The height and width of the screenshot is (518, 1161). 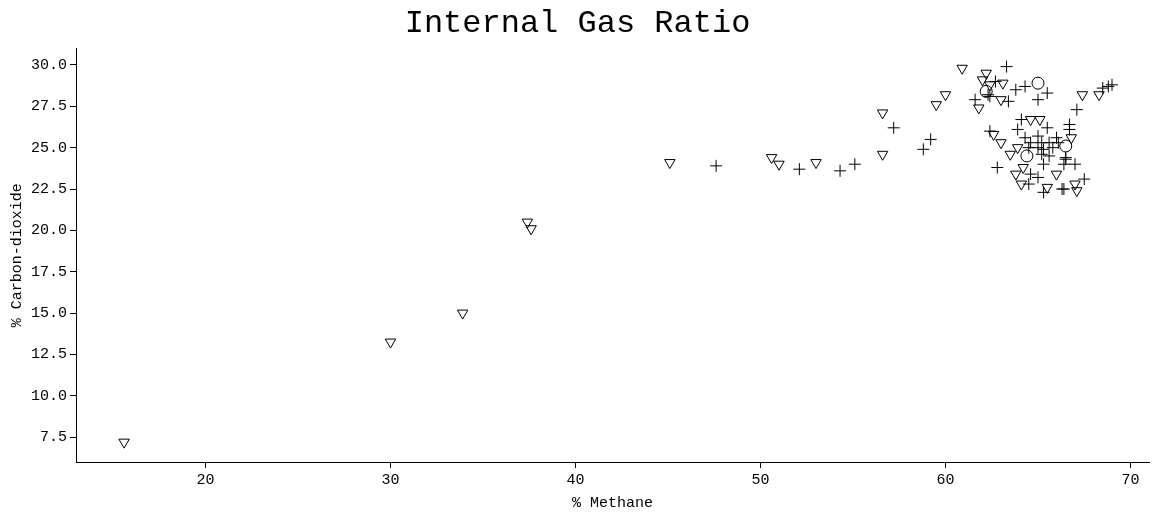 I want to click on y-tick-label: 20.0, so click(x=49, y=231).